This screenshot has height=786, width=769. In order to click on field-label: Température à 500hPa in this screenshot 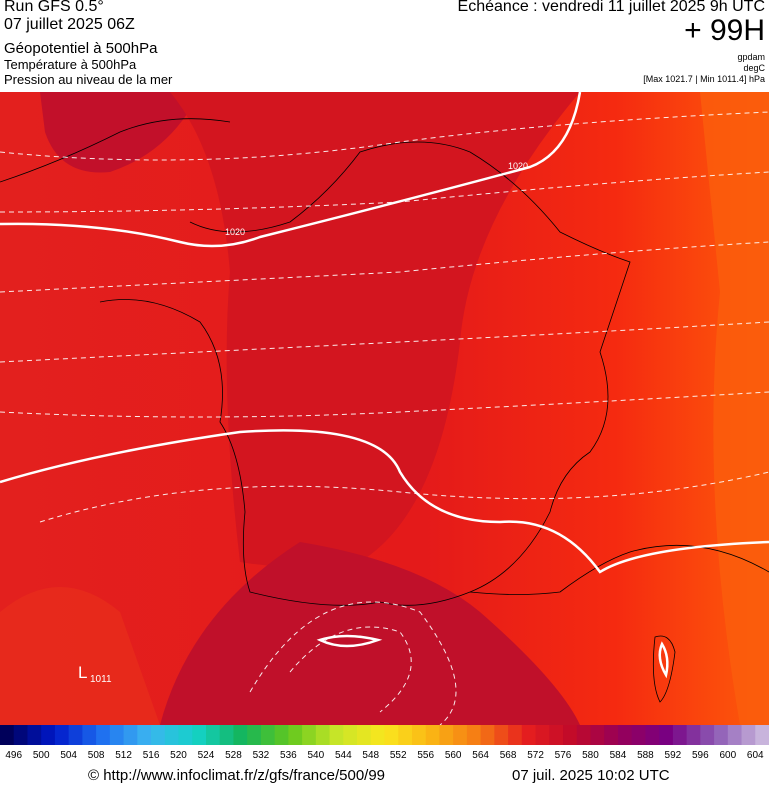, I will do `click(70, 64)`.